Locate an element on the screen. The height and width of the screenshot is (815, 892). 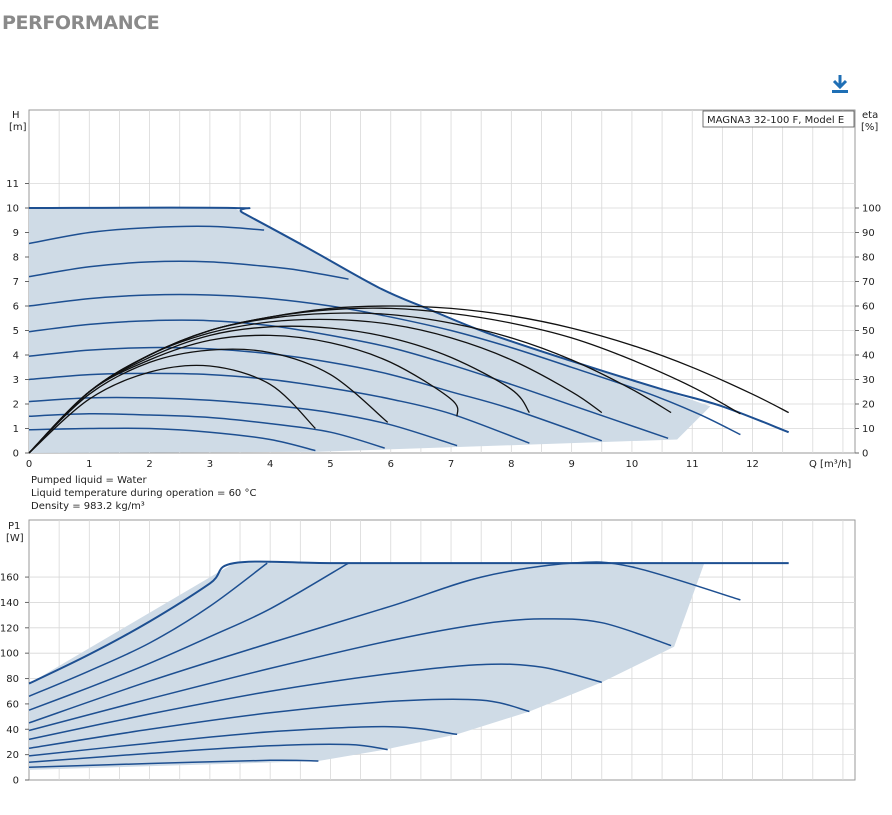
y-tick-label: 80 is located at coordinates (12, 679).